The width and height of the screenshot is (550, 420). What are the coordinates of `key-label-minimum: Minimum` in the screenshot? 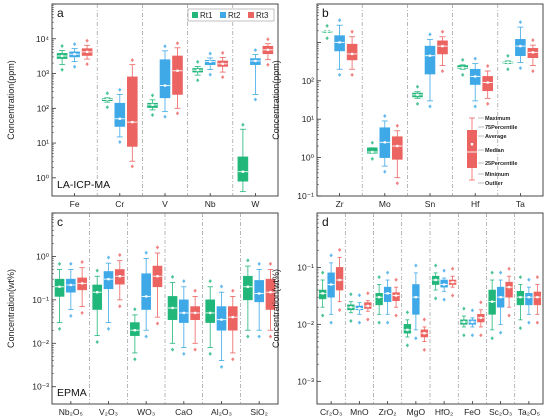 It's located at (497, 175).